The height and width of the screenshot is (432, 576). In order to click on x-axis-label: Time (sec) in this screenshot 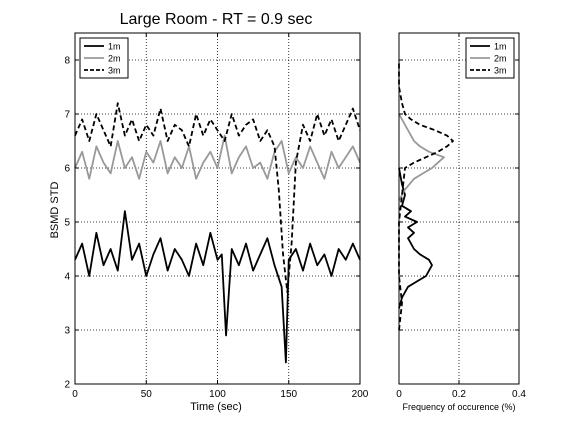, I will do `click(216, 407)`.